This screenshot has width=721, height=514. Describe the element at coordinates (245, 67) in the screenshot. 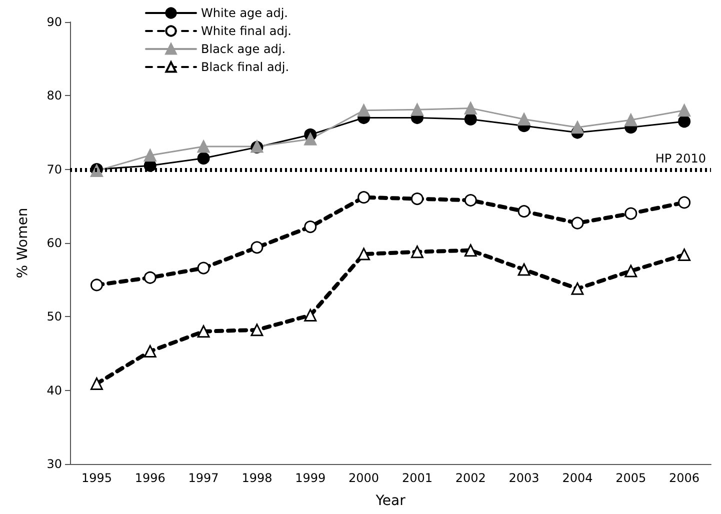

I see `legend-label: Black final adj.` at that location.